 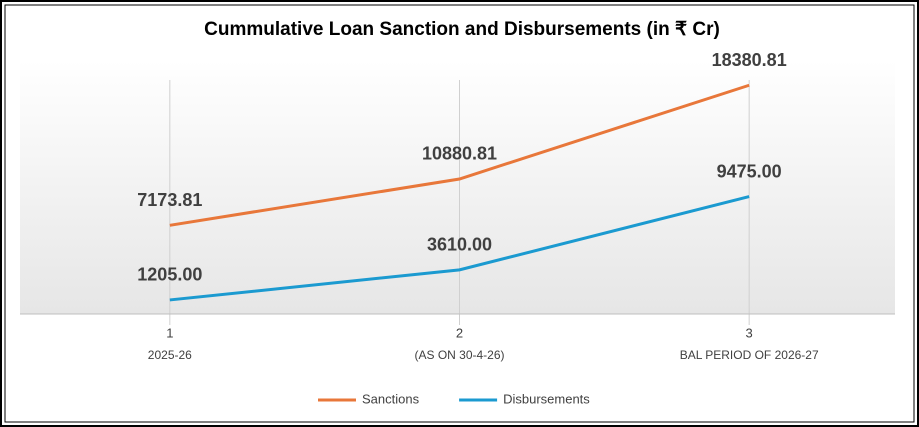 What do you see at coordinates (546, 398) in the screenshot?
I see `legend-label: Disbursements` at bounding box center [546, 398].